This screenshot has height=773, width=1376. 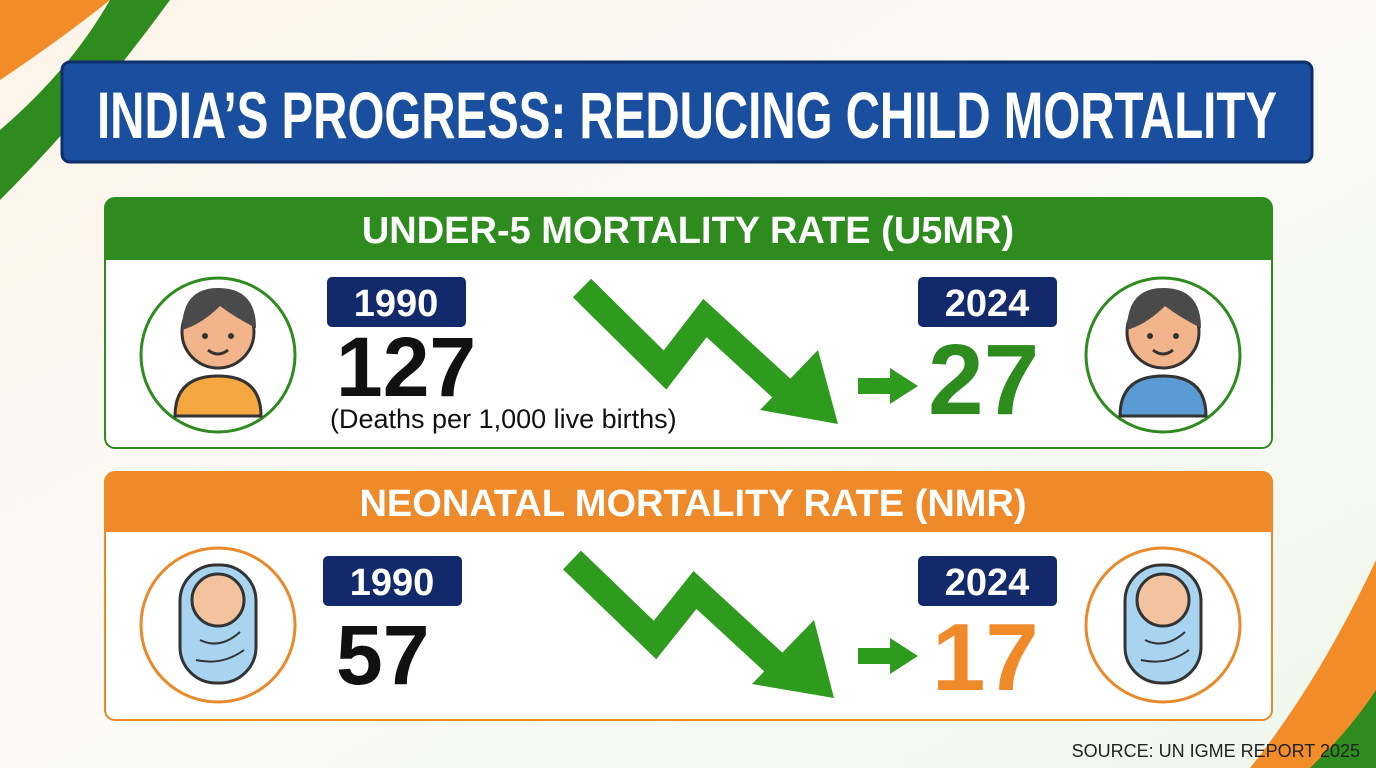 I want to click on section-title: NEONATAL MORTALITY RATE (NMR), so click(x=692, y=504).